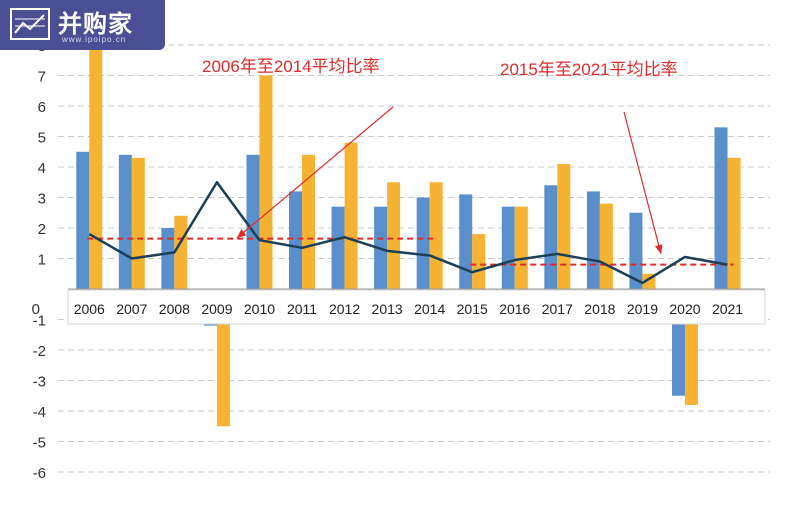 The height and width of the screenshot is (531, 792). I want to click on x-tick-label: 2012, so click(344, 309).